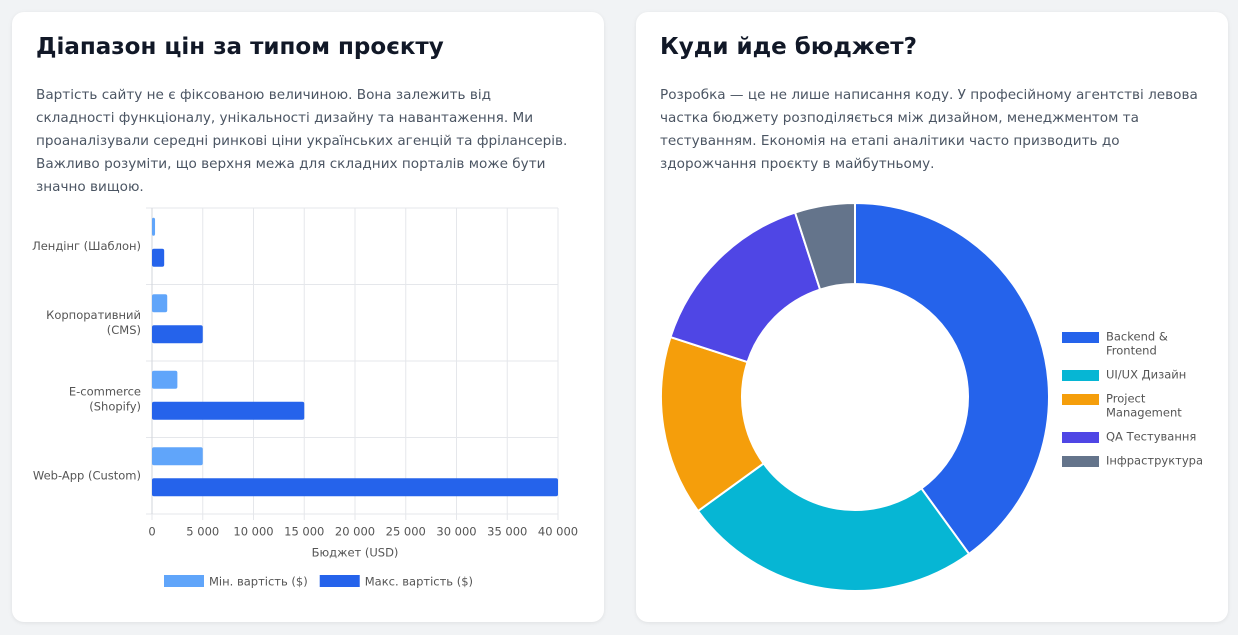 The image size is (1238, 635). What do you see at coordinates (1126, 399) in the screenshot?
I see `legend-label: Project` at bounding box center [1126, 399].